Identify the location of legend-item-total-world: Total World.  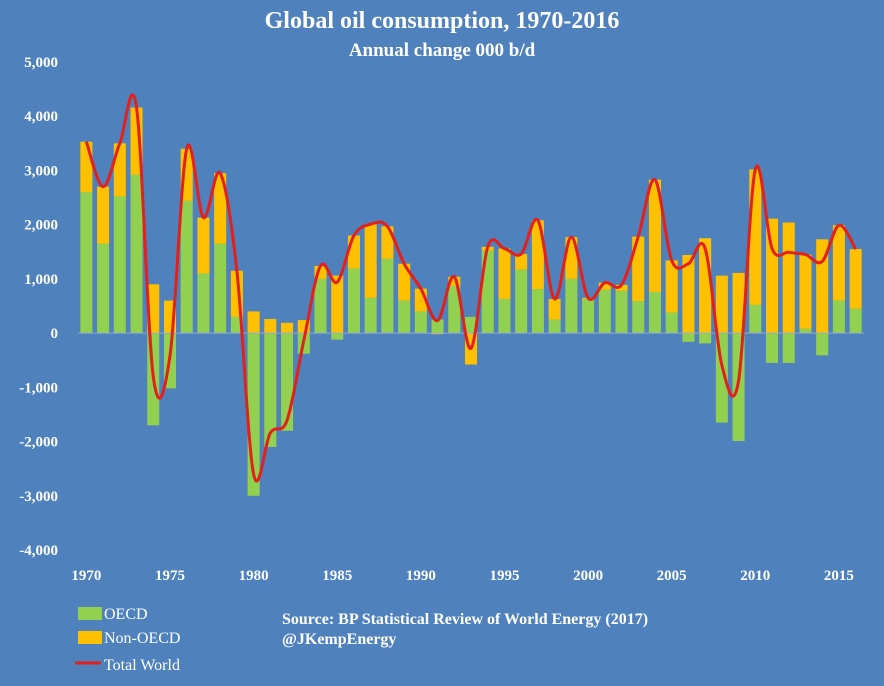
(127, 665).